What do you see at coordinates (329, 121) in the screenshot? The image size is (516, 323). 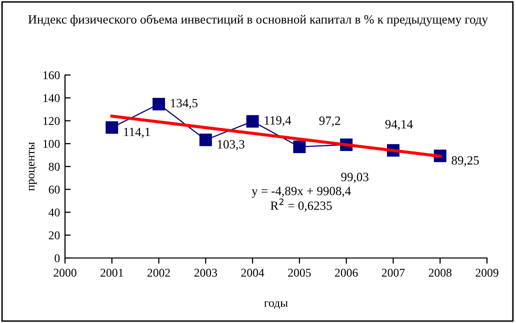 I see `data-label: 97,2` at bounding box center [329, 121].